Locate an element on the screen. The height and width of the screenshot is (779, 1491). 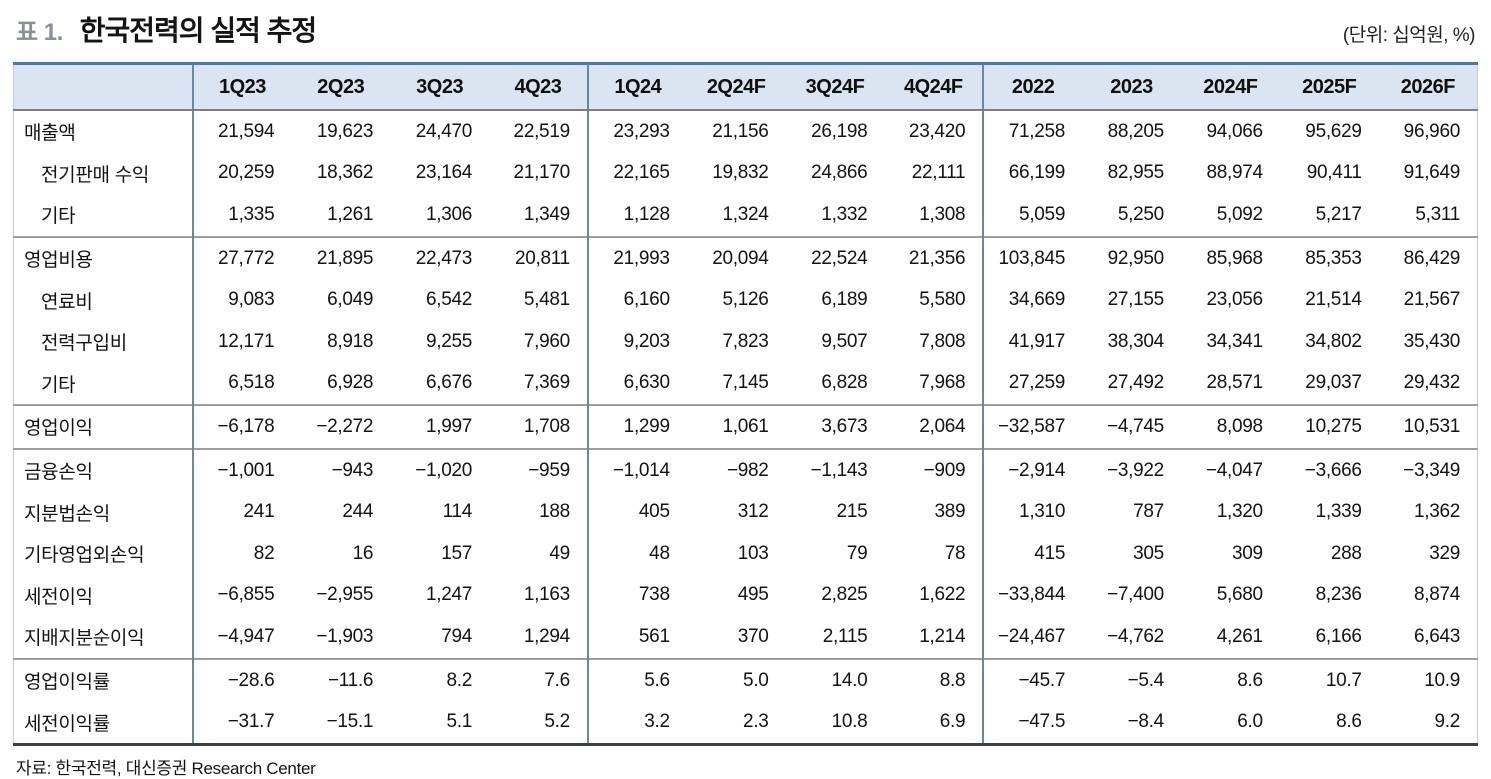
cell-value: 21,514 is located at coordinates (1333, 300).